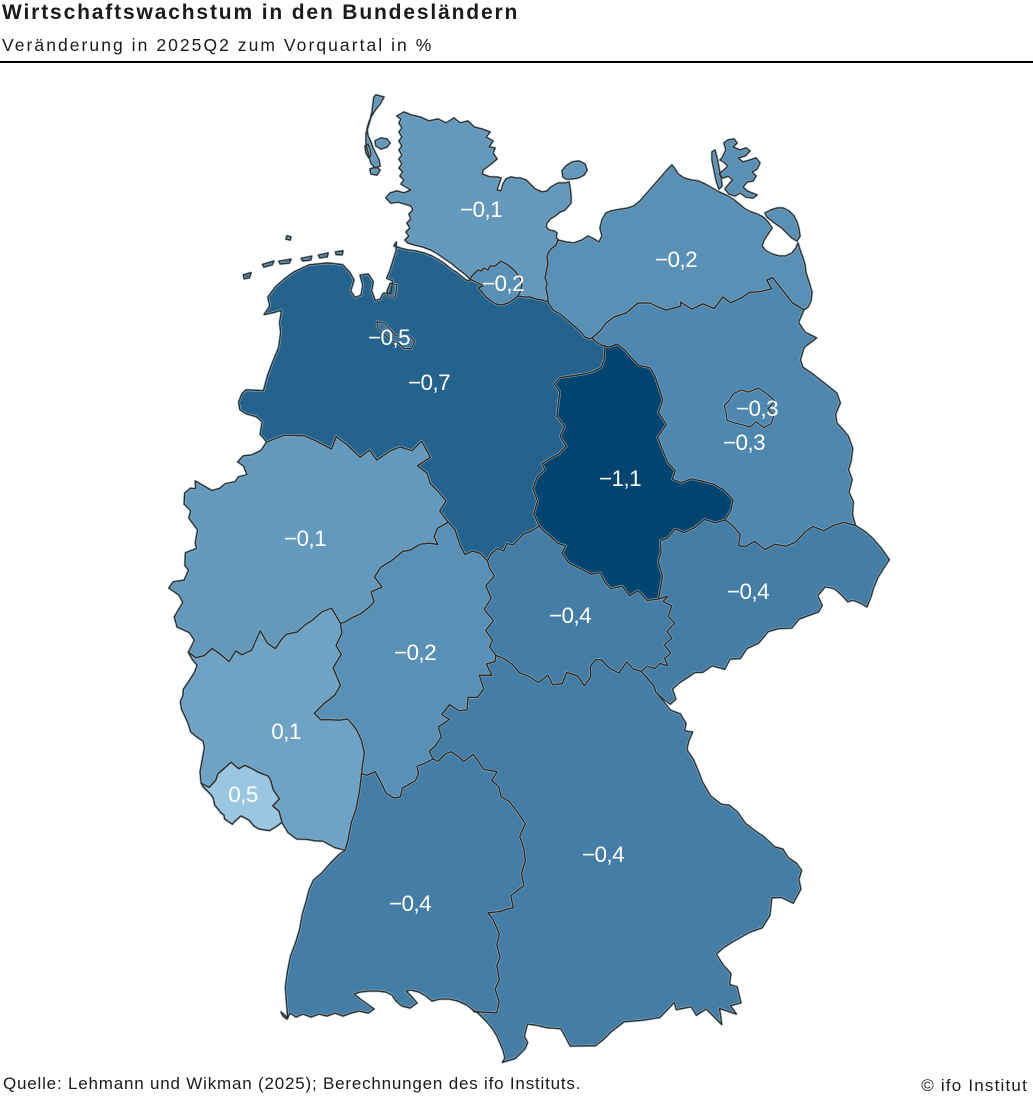 Image resolution: width=1033 pixels, height=1099 pixels. I want to click on svg-text: −0,5, so click(389, 337).